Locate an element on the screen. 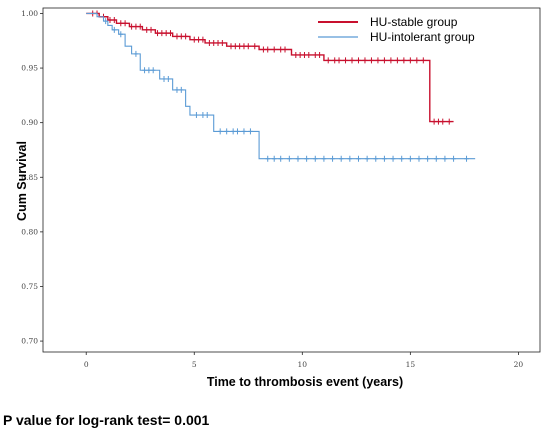 The width and height of the screenshot is (550, 436). y-tick-label: 0.80 is located at coordinates (29, 231).